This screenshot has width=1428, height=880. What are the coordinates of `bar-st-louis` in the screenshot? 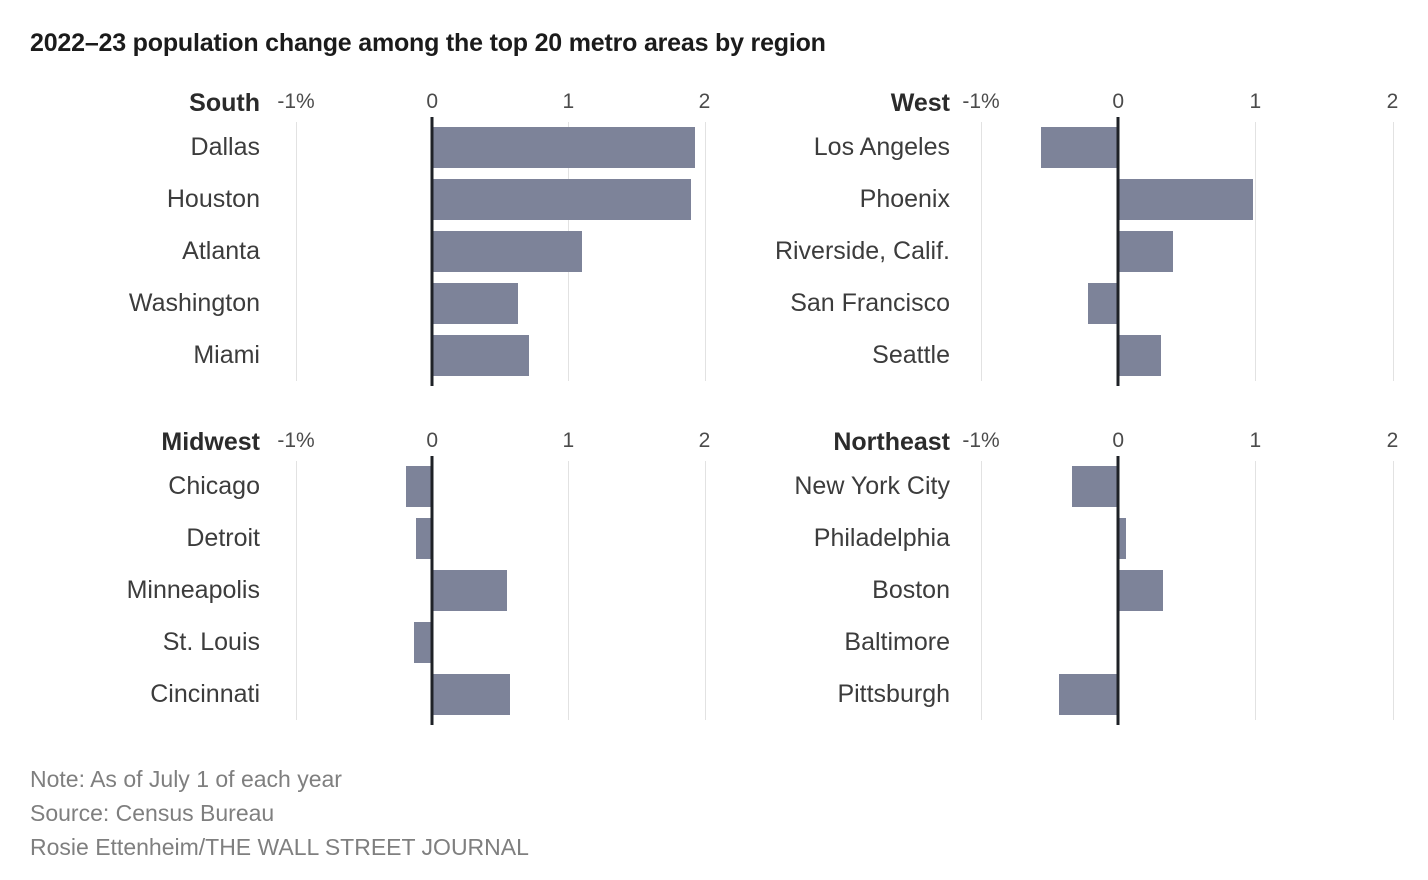 It's located at (423, 642).